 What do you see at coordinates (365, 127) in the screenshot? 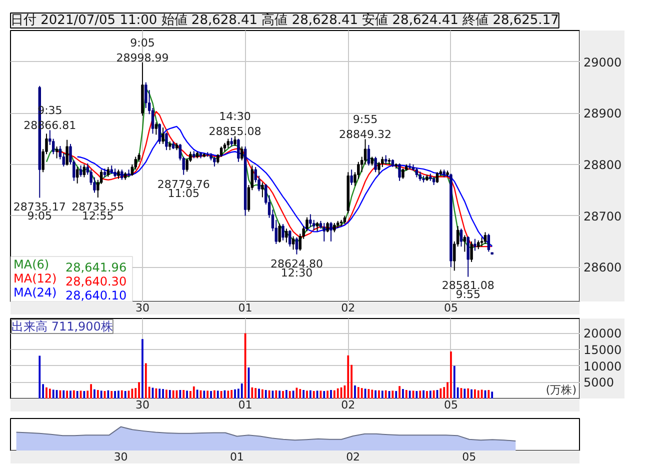
I see `annotation: 9:55 28849.32` at bounding box center [365, 127].